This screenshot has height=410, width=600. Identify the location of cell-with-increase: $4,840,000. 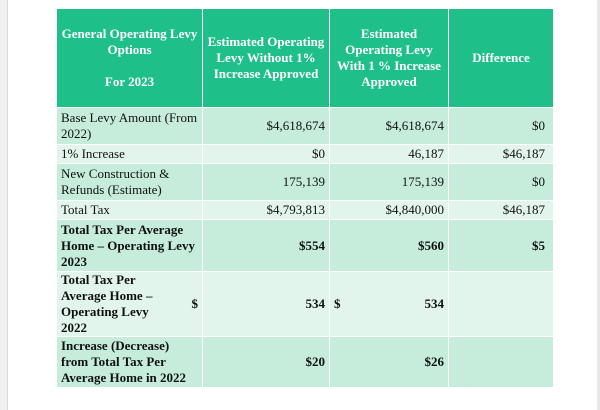
(389, 210).